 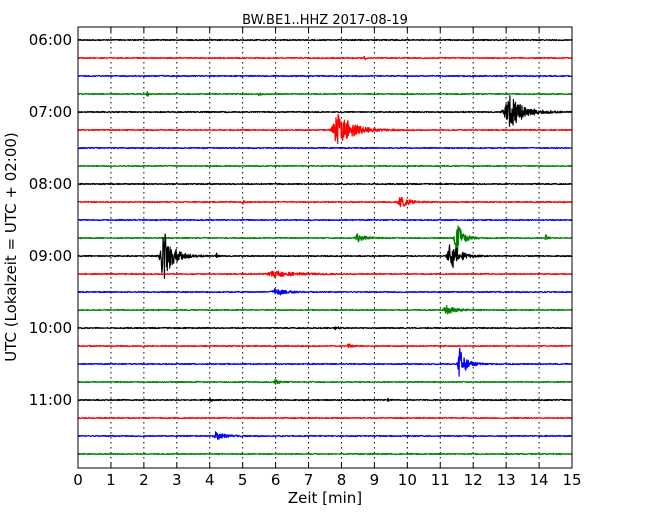 I want to click on x-tick-label: 15, so click(x=571, y=480).